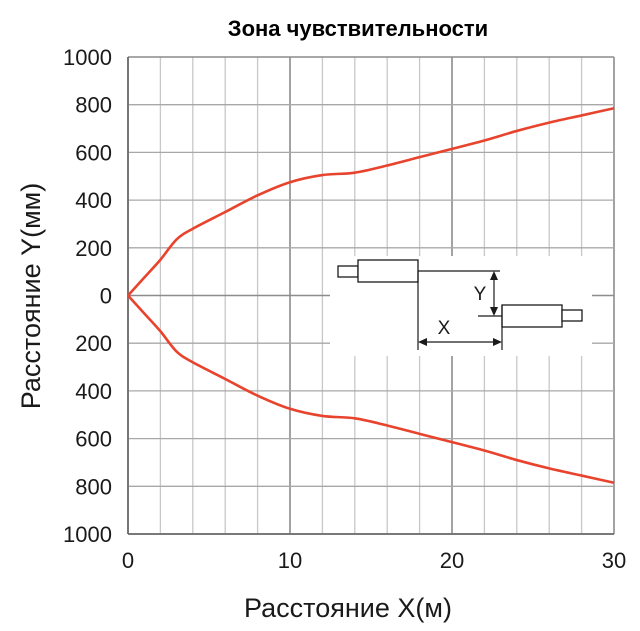 The width and height of the screenshot is (640, 631). I want to click on x-dimension-label: X, so click(444, 328).